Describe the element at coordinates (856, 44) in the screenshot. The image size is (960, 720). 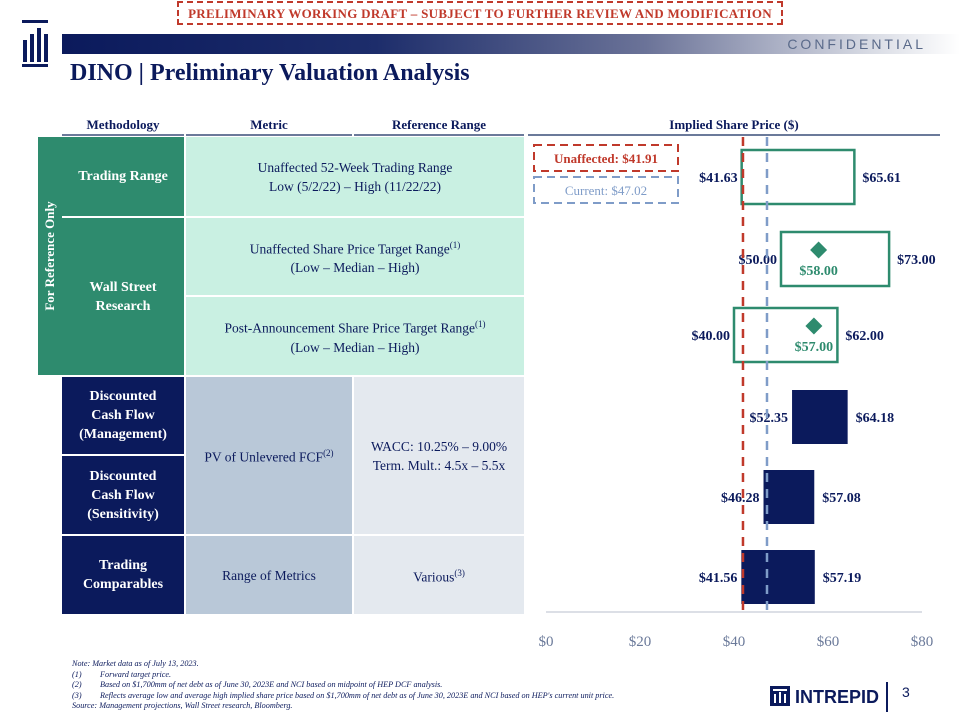
I see `confidential-label: CONFIDENTIAL` at that location.